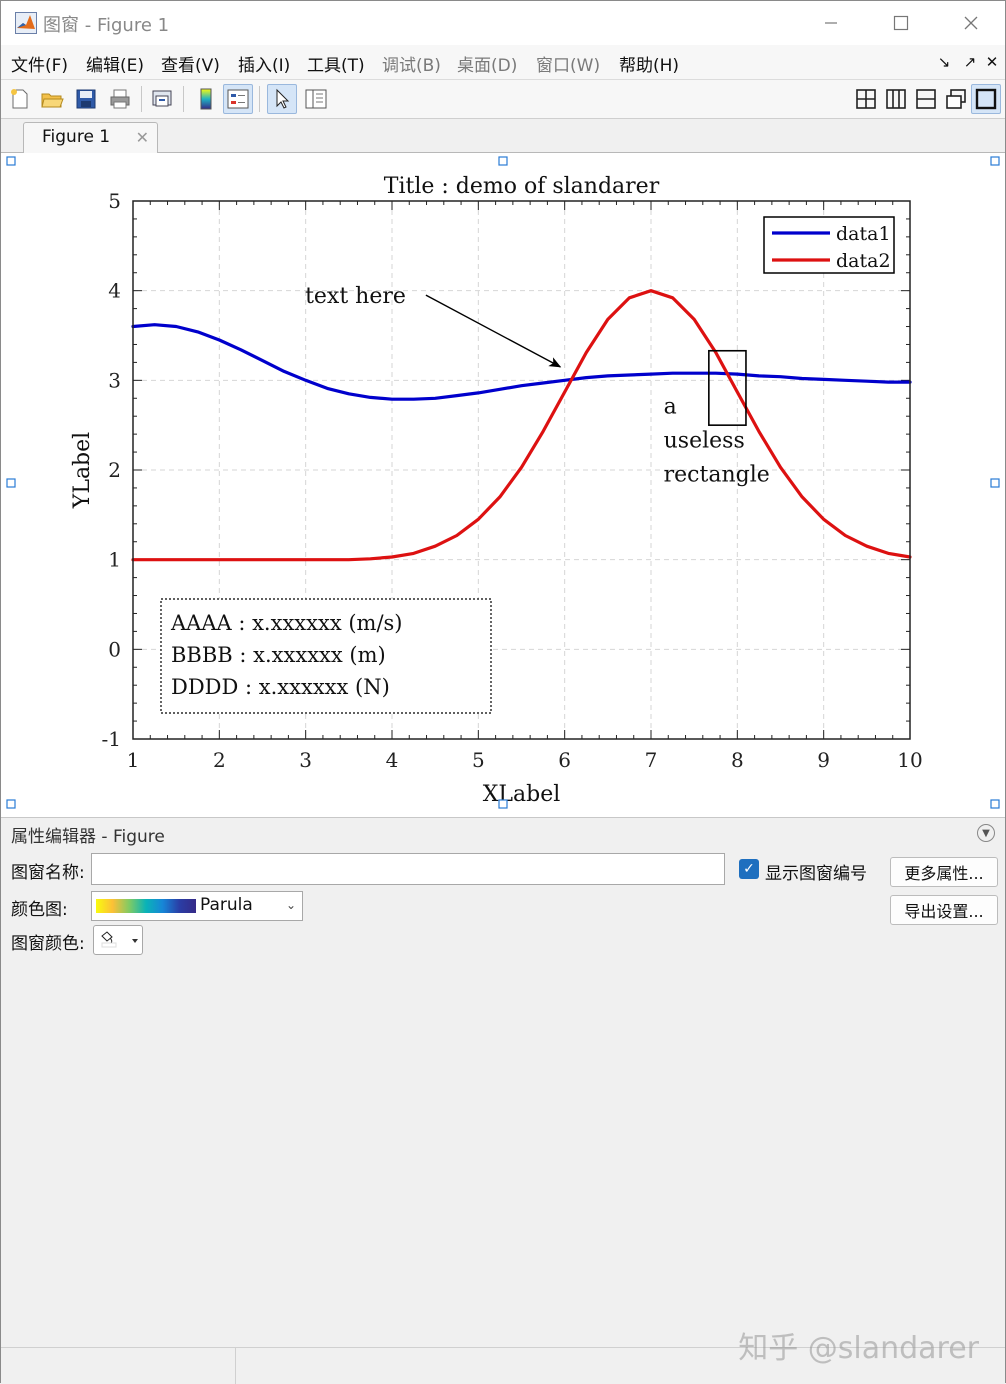 The height and width of the screenshot is (1384, 1006). I want to click on y-tick-label: 4, so click(114, 291).